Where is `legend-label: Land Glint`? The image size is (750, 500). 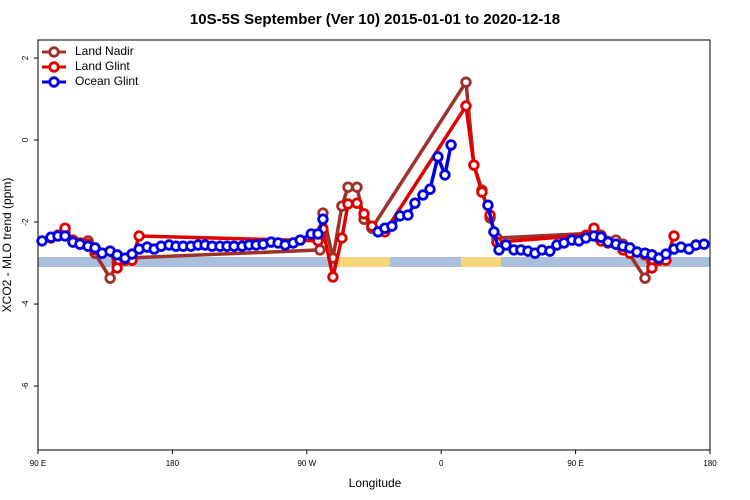 legend-label: Land Glint is located at coordinates (102, 66).